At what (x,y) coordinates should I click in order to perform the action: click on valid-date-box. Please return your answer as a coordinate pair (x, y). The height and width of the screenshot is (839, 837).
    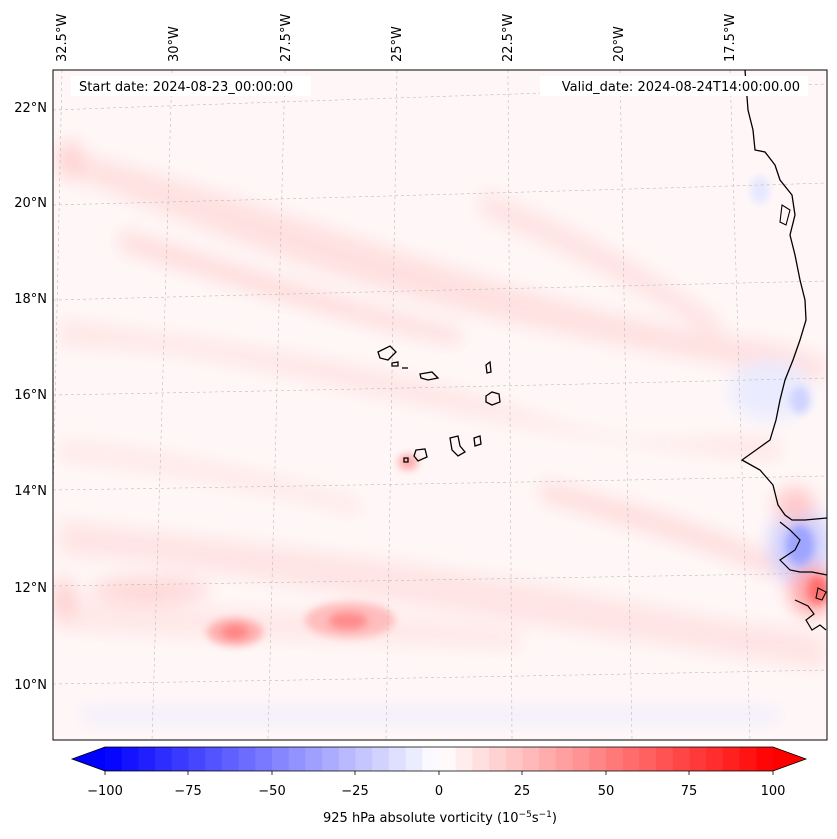
    Looking at the image, I should click on (674, 86).